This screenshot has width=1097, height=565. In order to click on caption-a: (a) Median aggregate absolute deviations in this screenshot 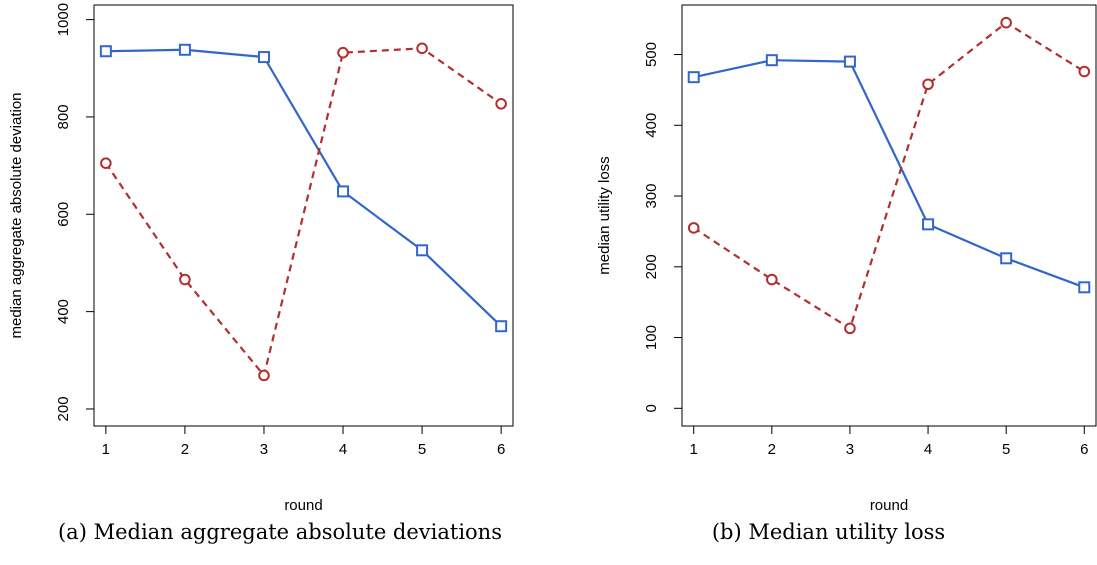, I will do `click(279, 532)`.